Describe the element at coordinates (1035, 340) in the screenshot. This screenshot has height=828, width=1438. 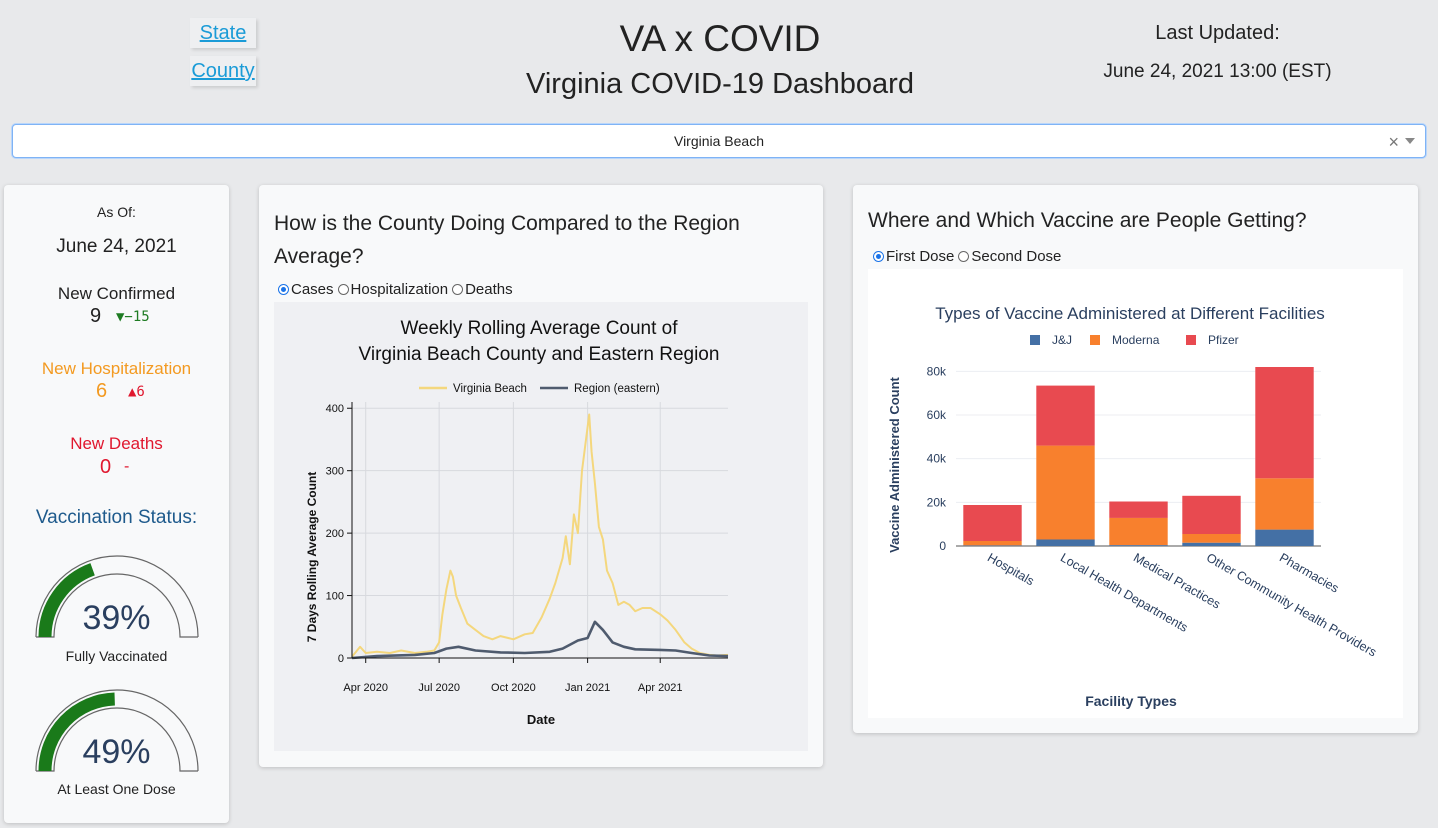
I see `legend-jj-swatch` at that location.